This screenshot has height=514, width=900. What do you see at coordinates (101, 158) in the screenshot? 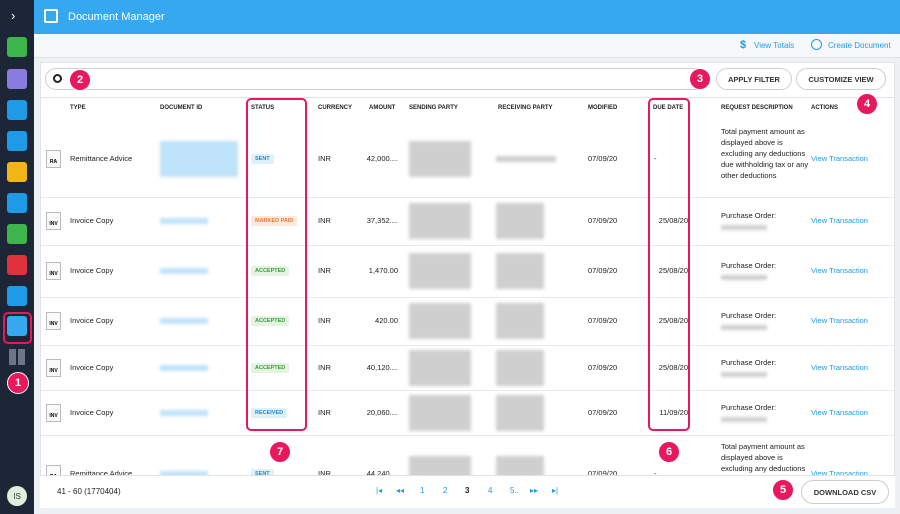
I see `type: Remittance Advice` at bounding box center [101, 158].